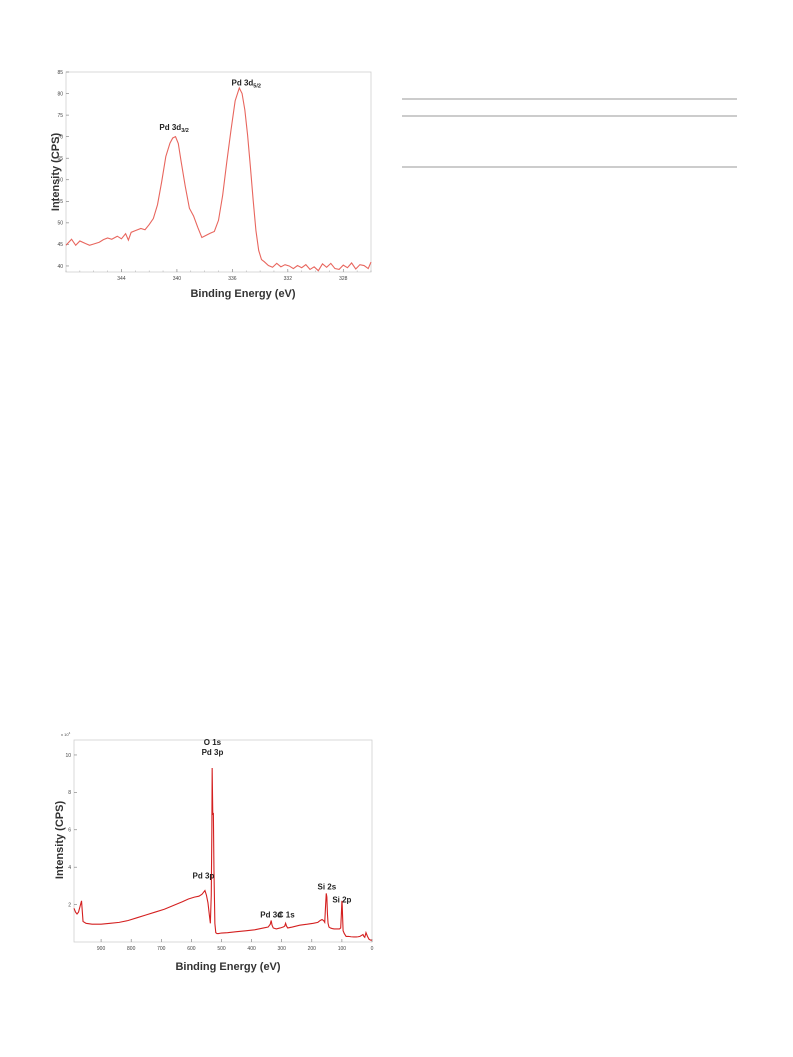  What do you see at coordinates (242, 294) in the screenshot?
I see `pd3d-x-axis-title: Binding Energy (eV)` at bounding box center [242, 294].